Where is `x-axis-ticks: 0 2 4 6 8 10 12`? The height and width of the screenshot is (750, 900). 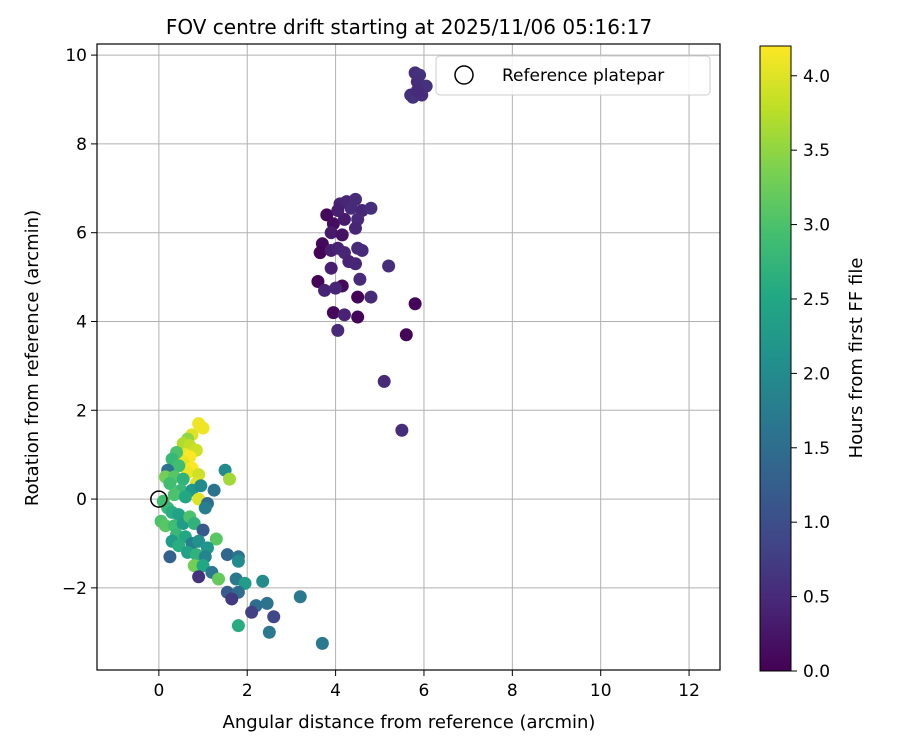 x-axis-ticks: 0 2 4 6 8 10 12 is located at coordinates (426, 685).